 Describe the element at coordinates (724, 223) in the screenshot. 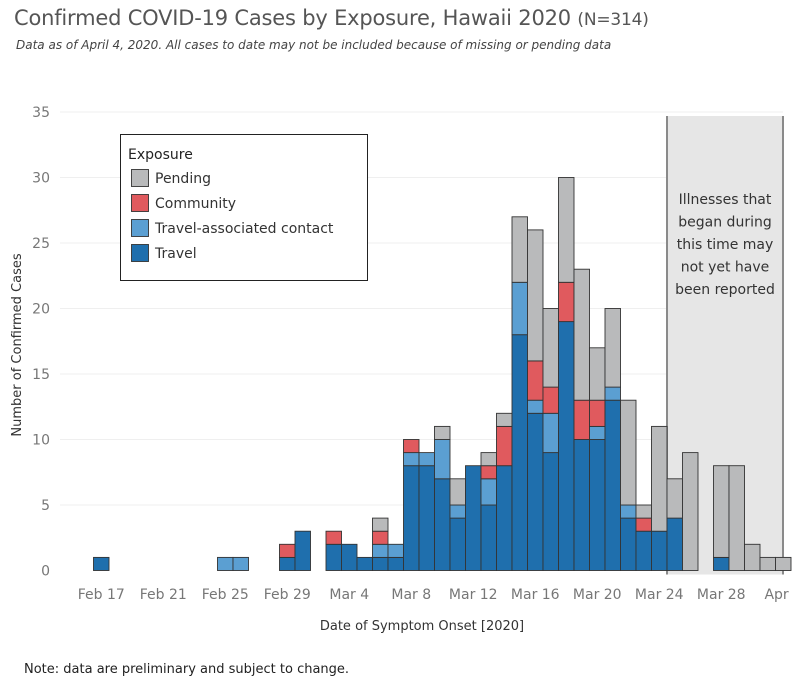

I see `shaded-region-note-line: began during` at that location.